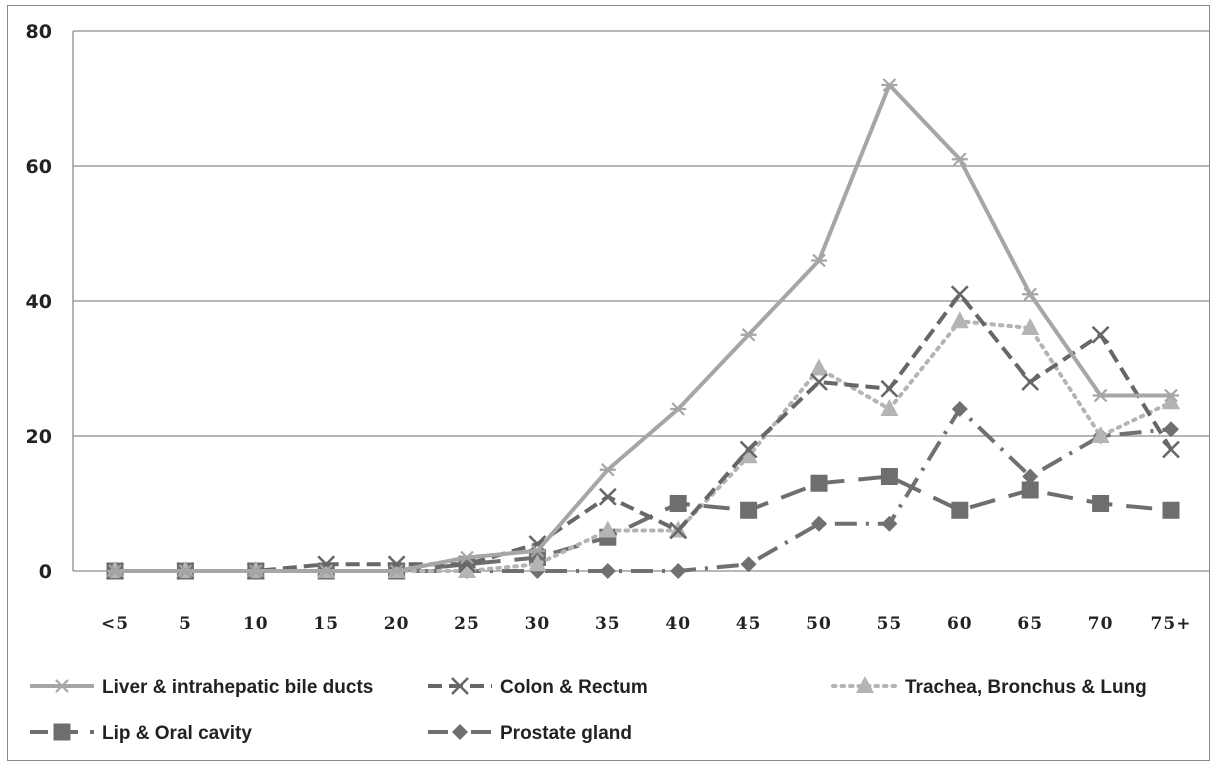 This screenshot has height=767, width=1219. What do you see at coordinates (39, 437) in the screenshot?
I see `y-tick-label: 20` at bounding box center [39, 437].